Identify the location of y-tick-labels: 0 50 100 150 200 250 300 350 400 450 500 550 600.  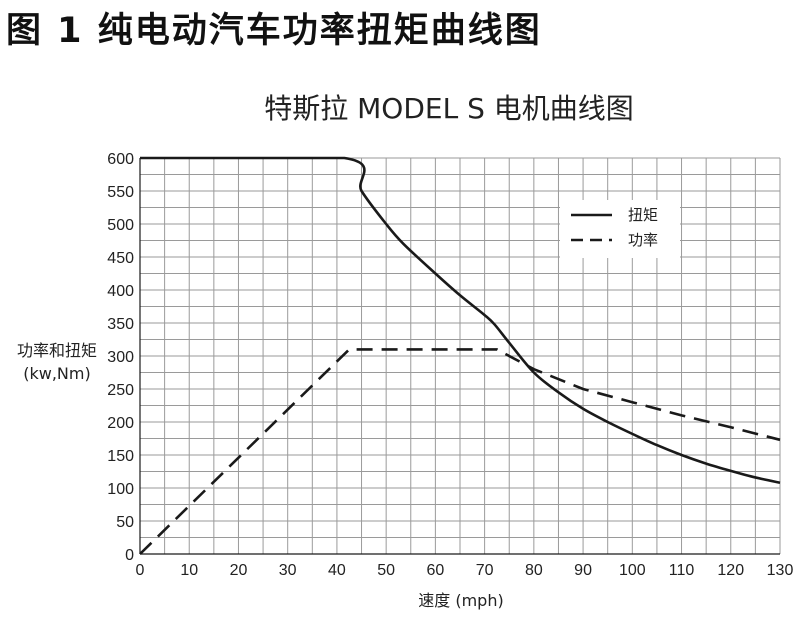
(120, 357).